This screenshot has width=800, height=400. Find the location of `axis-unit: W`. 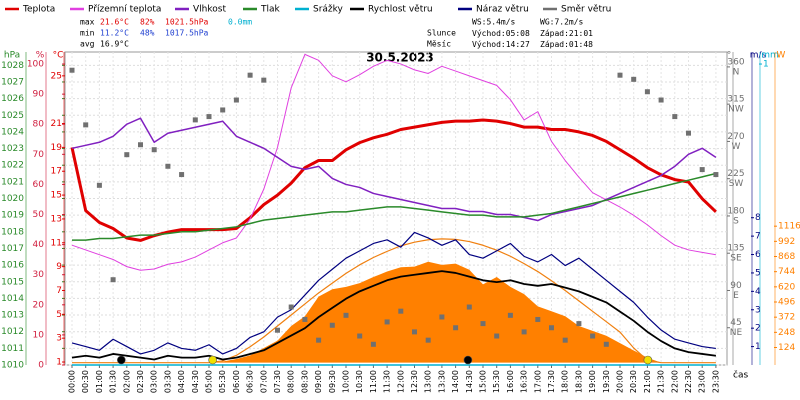

axis-unit: W is located at coordinates (781, 56).